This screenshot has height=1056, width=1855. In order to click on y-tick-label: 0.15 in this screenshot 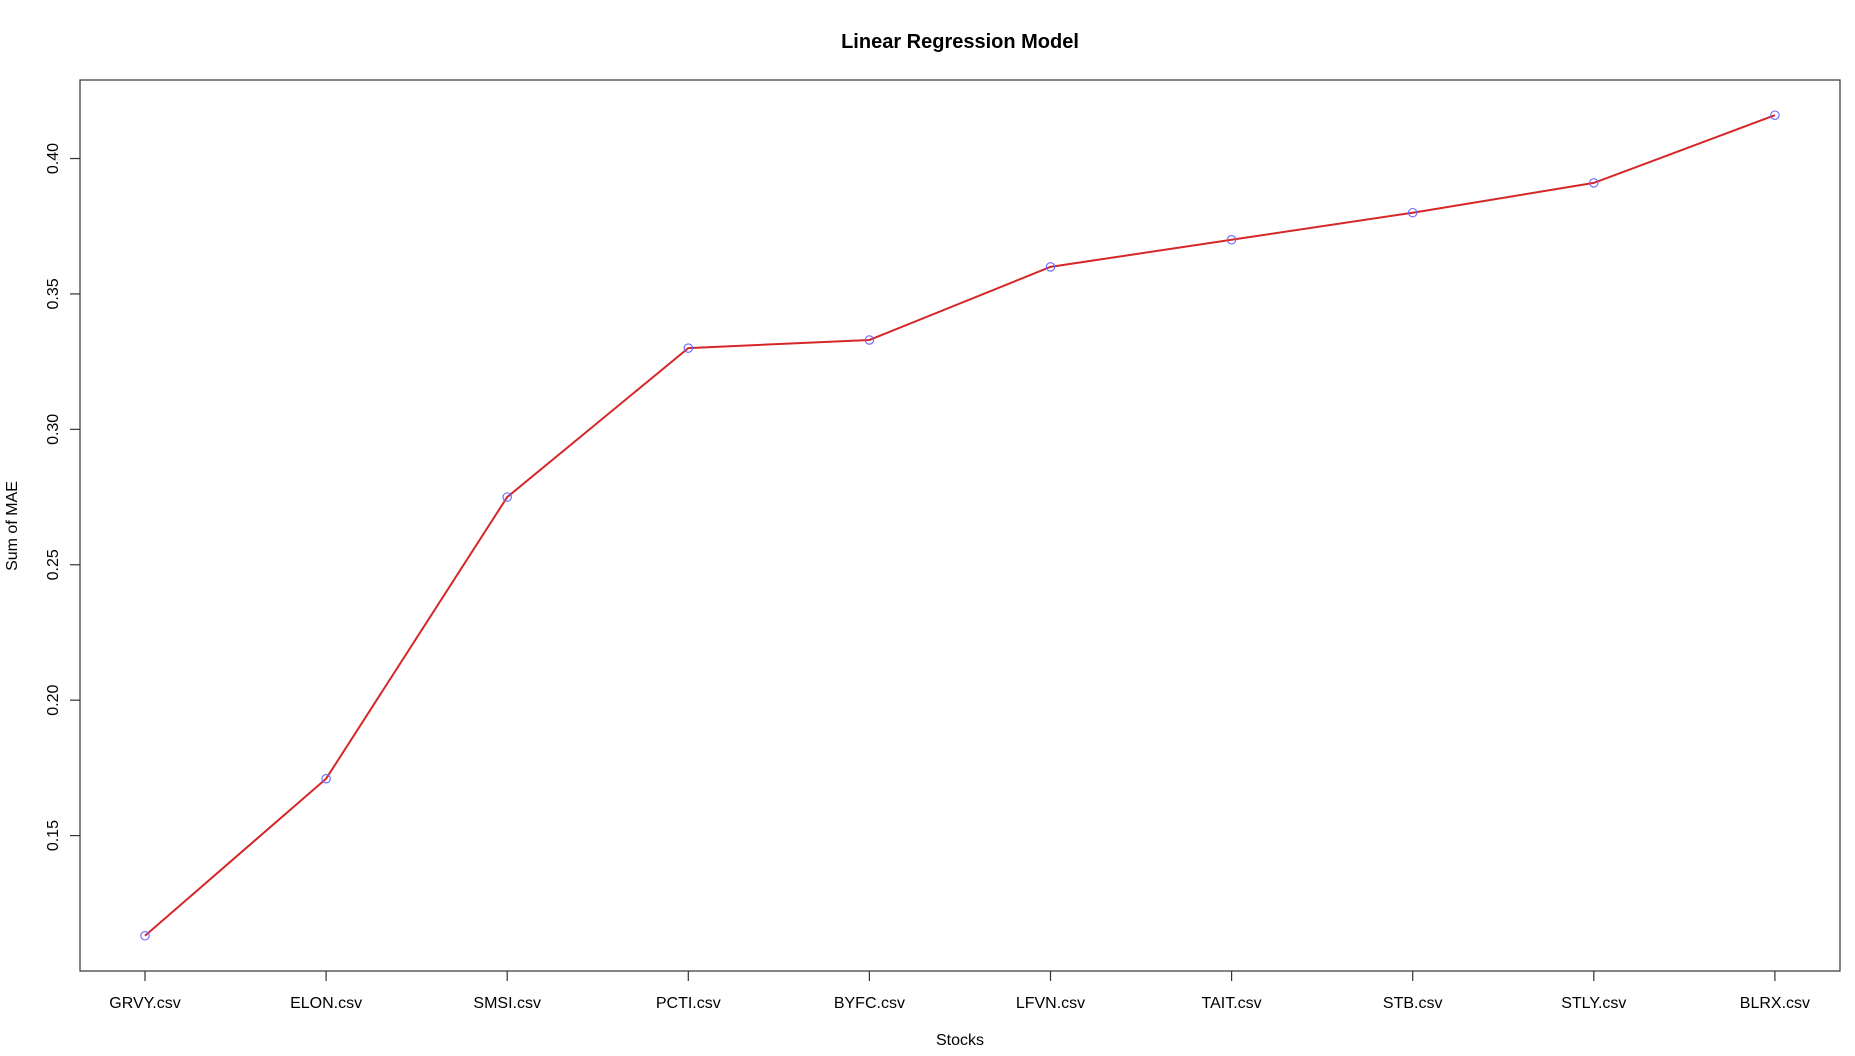, I will do `click(53, 835)`.